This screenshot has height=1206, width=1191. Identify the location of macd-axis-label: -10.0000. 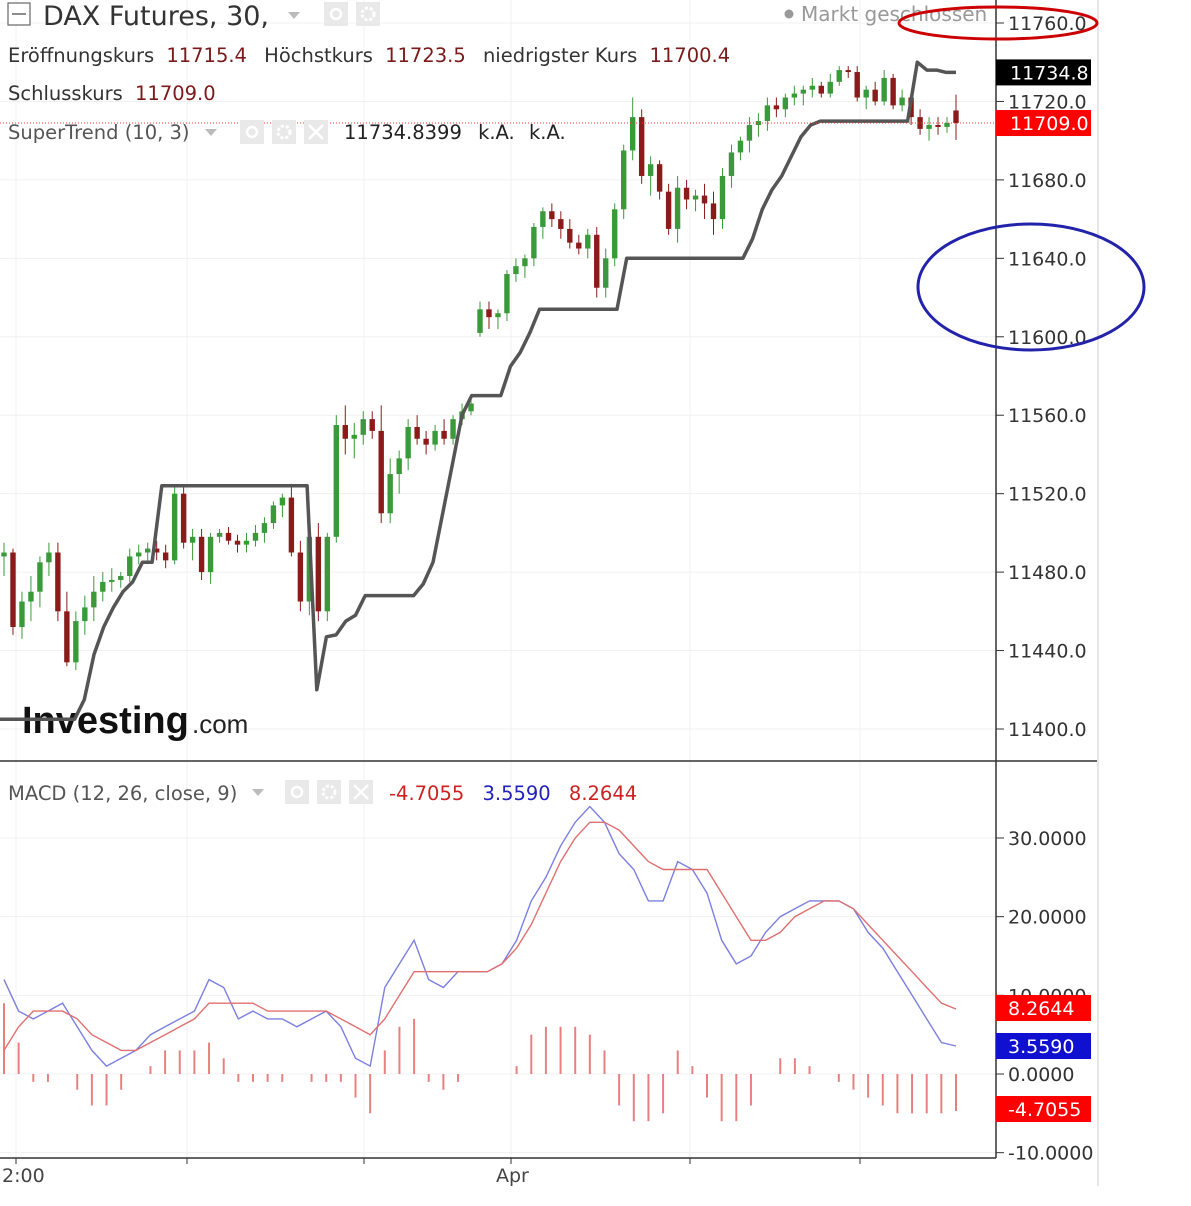
(1050, 1154).